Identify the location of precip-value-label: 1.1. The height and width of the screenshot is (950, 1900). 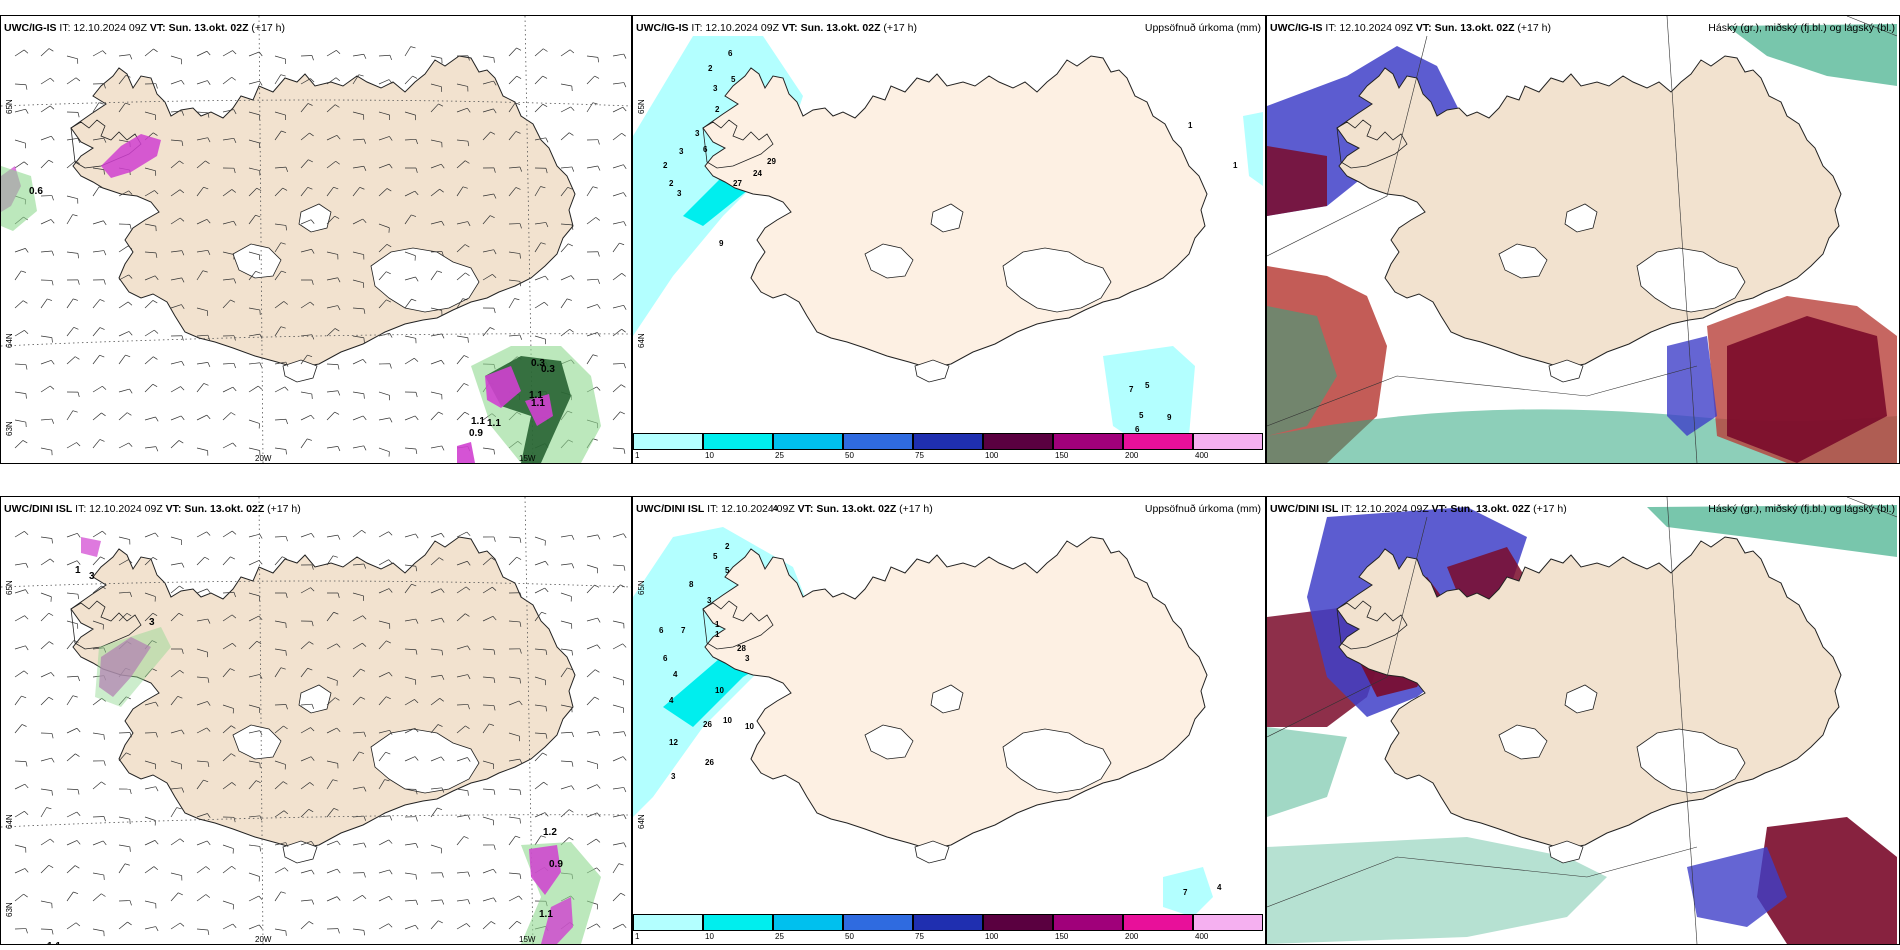
(478, 421).